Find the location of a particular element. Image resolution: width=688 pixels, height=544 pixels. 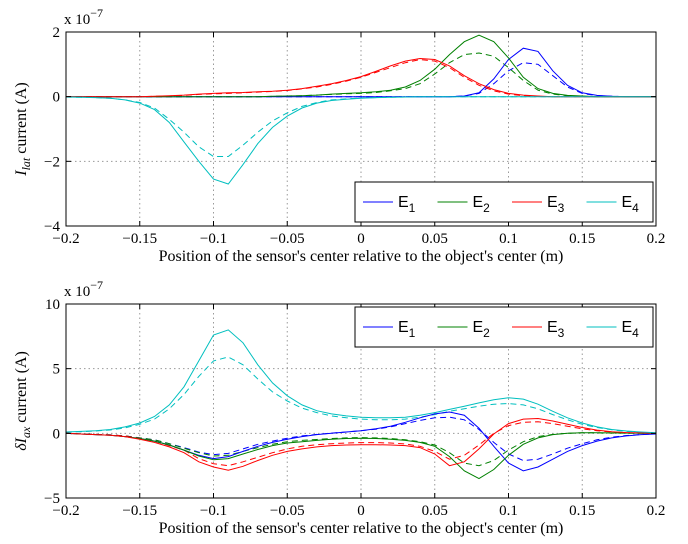

y-axis-label-subscript: lat is located at coordinates (26, 163).